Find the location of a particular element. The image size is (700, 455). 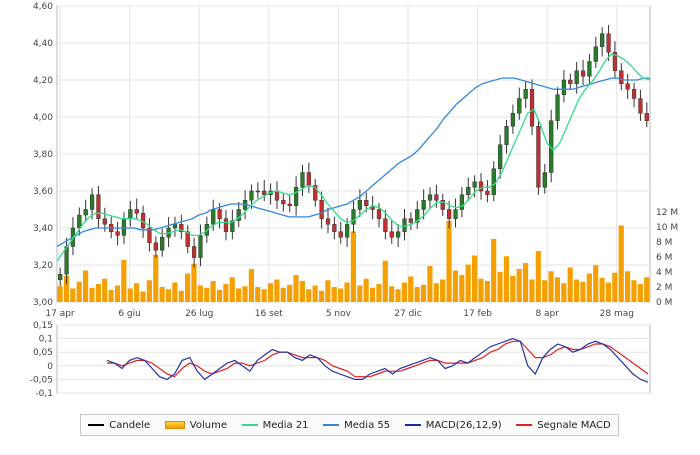

price-tick-label: 4,20 is located at coordinates (43, 81).